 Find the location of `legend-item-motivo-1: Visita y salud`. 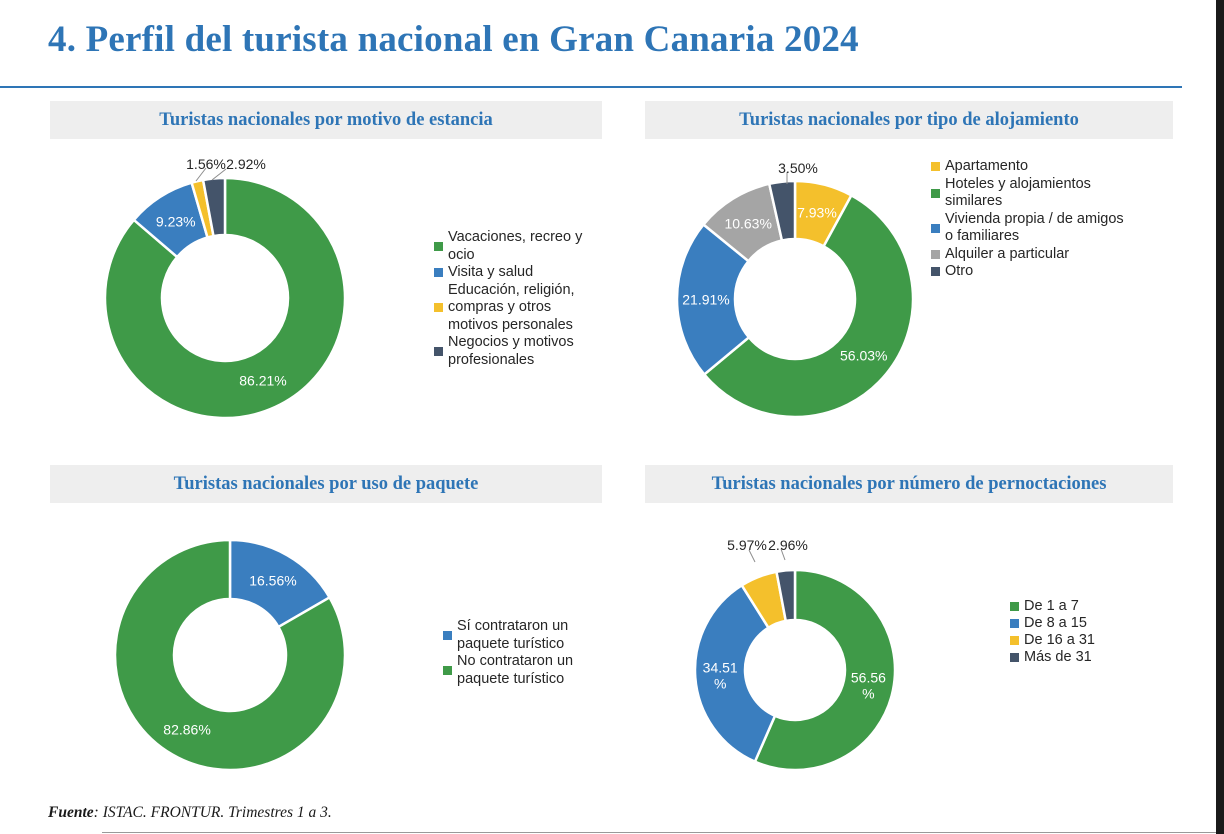

legend-item-motivo-1: Visita y salud is located at coordinates (519, 273).